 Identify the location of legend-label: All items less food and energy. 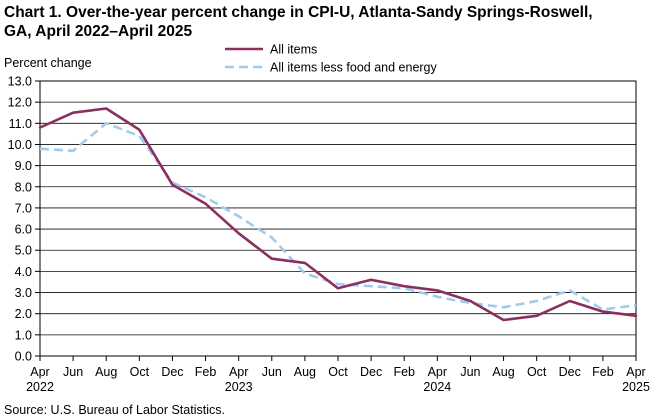
(354, 68).